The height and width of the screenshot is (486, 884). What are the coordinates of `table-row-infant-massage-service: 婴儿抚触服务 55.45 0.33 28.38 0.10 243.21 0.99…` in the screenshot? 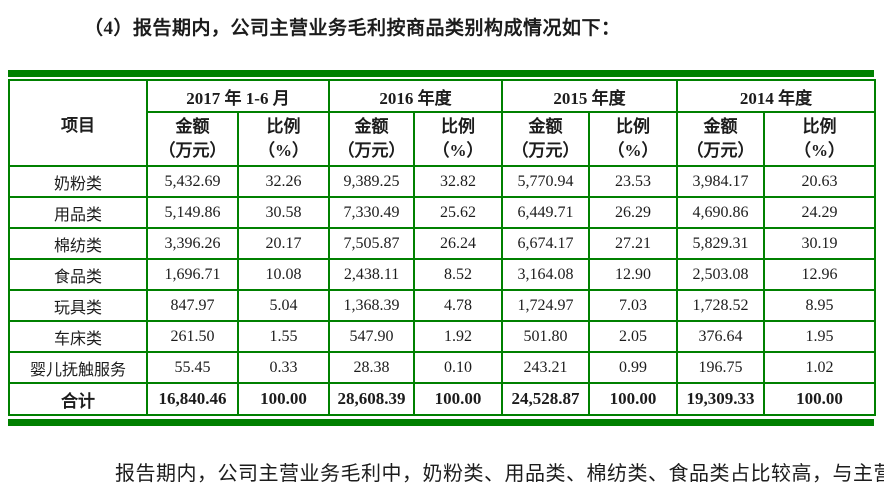 It's located at (442, 367).